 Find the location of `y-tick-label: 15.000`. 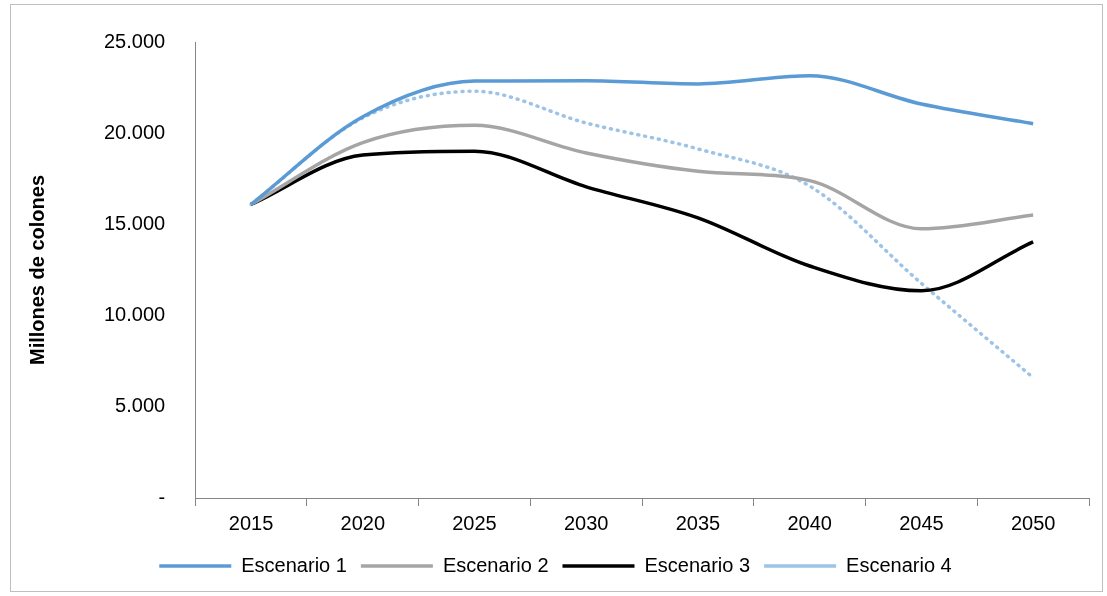

y-tick-label: 15.000 is located at coordinates (135, 222).